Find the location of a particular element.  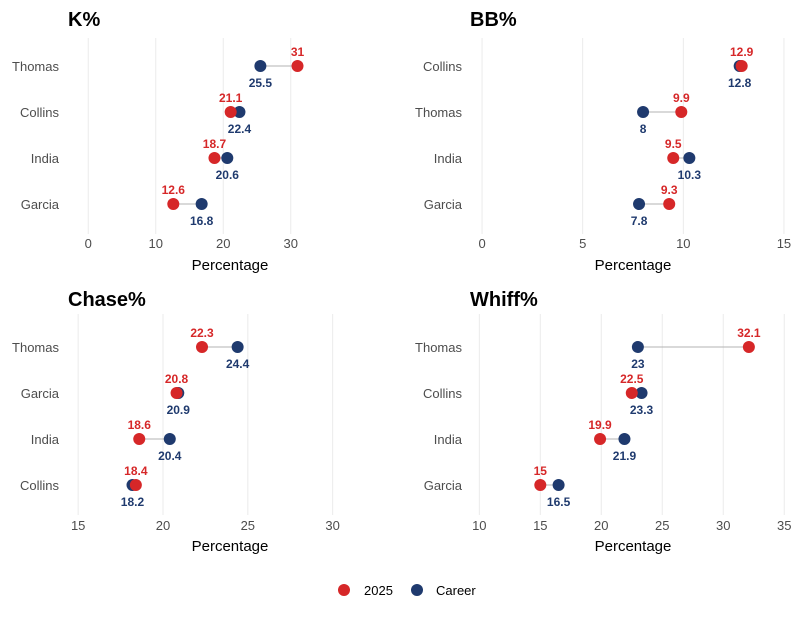

panel-title: Chase% is located at coordinates (107, 300).